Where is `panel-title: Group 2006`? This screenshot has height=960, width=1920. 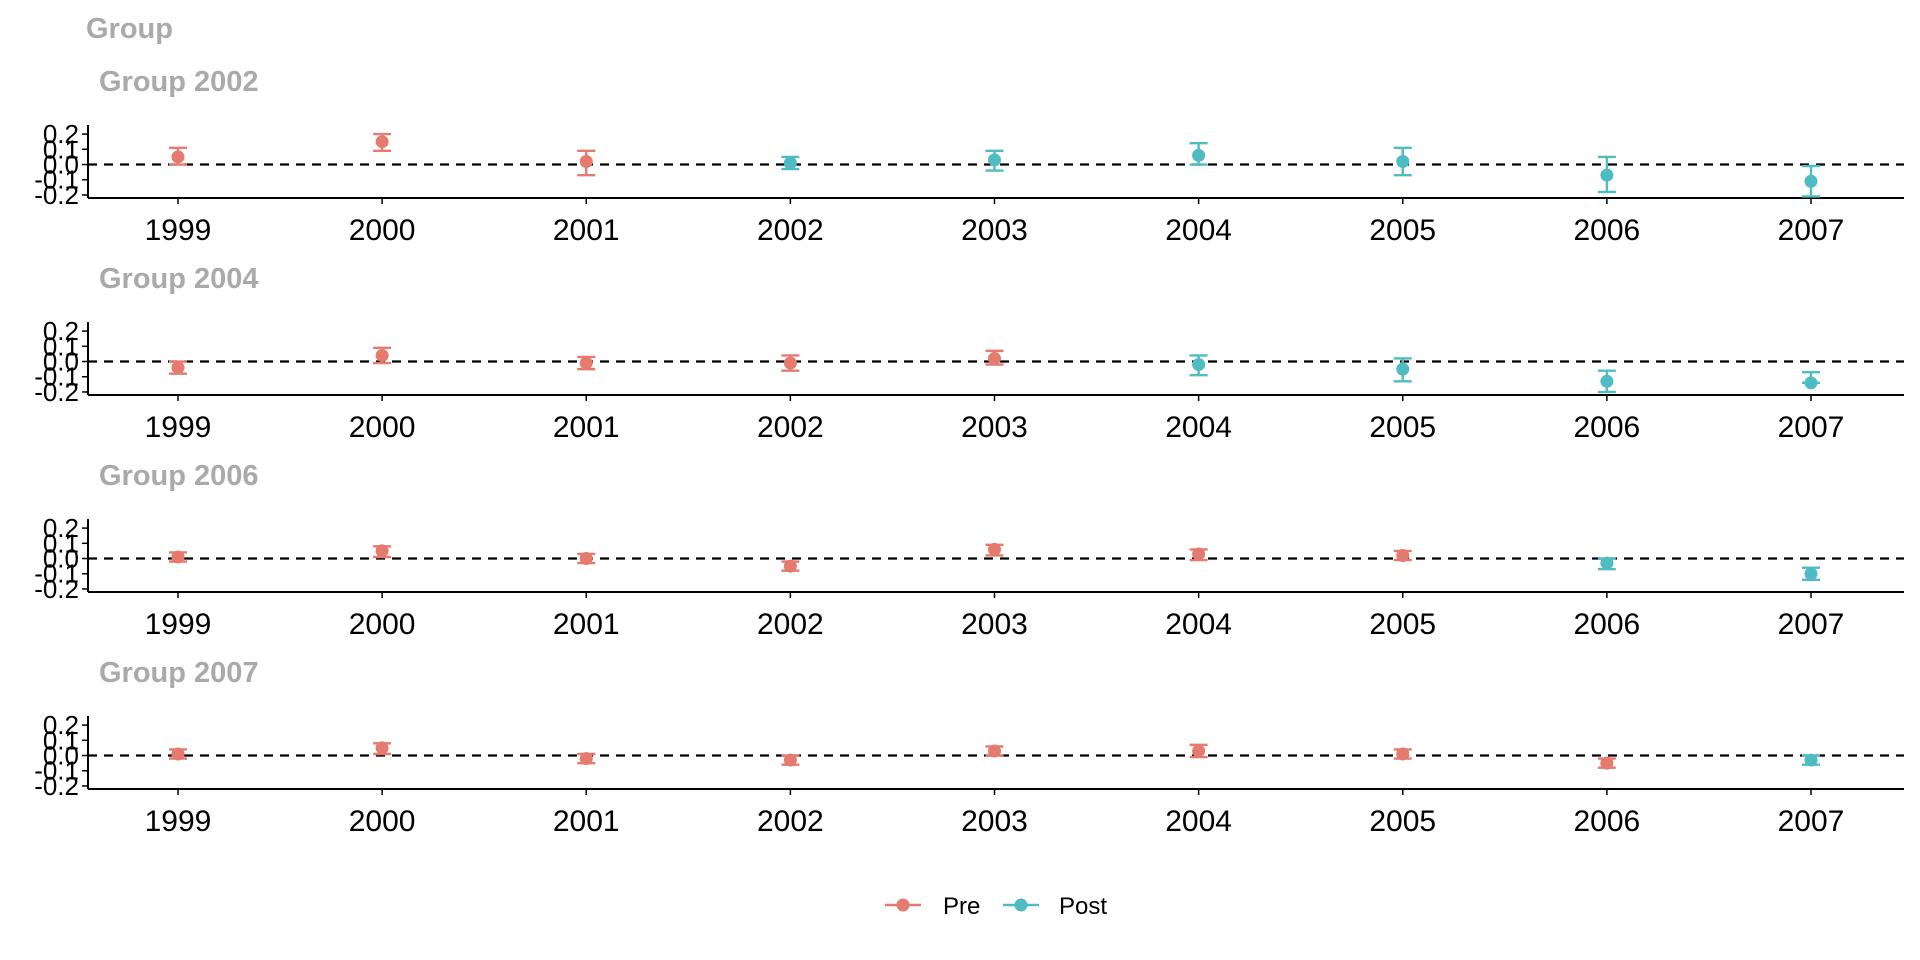
panel-title: Group 2006 is located at coordinates (179, 476).